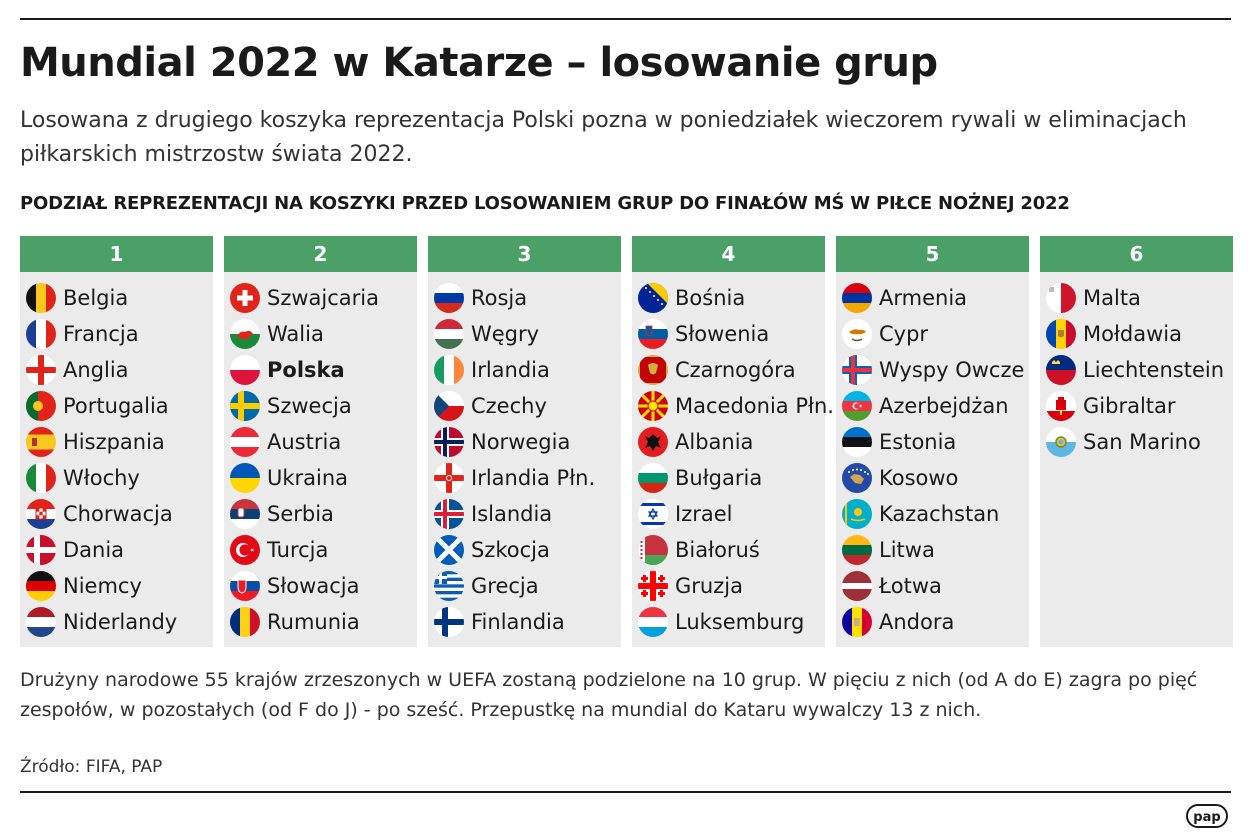  I want to click on team-name: Dania, so click(94, 550).